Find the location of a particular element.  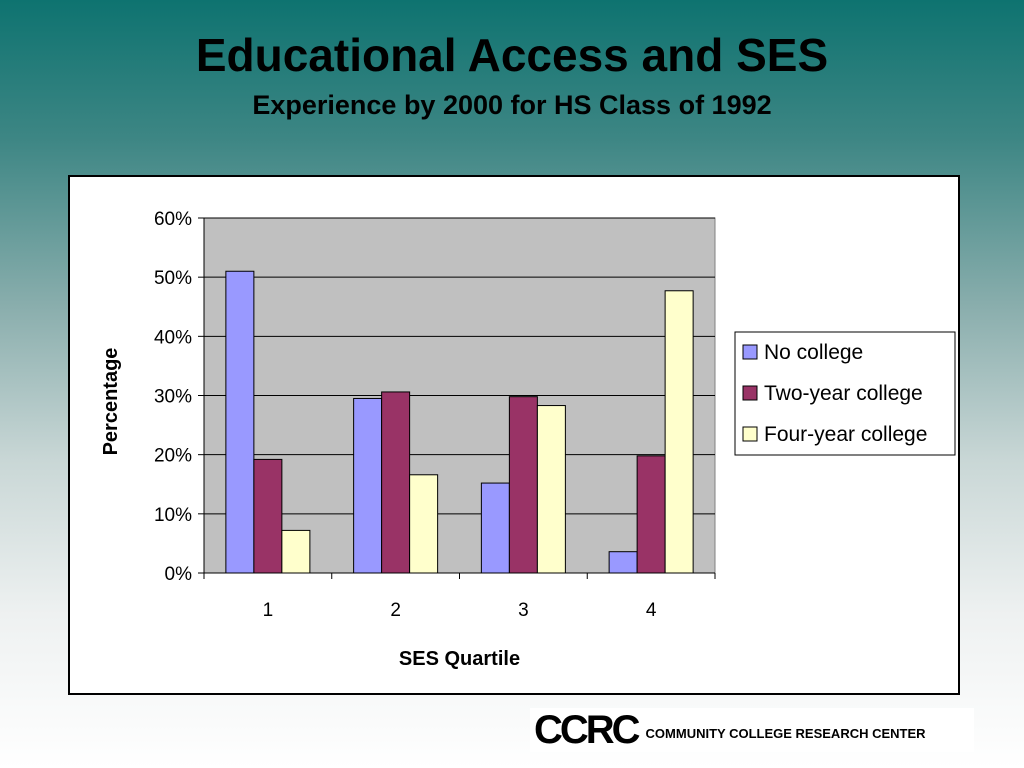

legend-label: Two-year college is located at coordinates (843, 393).